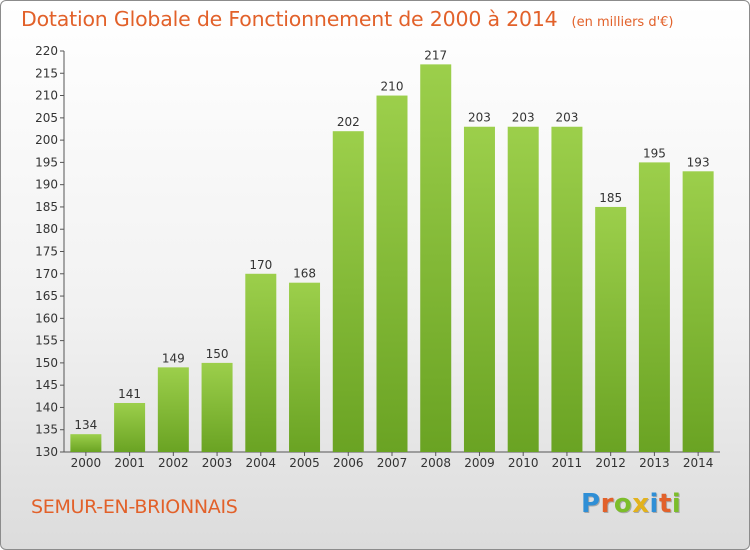 Image resolution: width=750 pixels, height=550 pixels. What do you see at coordinates (304, 274) in the screenshot?
I see `bar-value-label: 168` at bounding box center [304, 274].